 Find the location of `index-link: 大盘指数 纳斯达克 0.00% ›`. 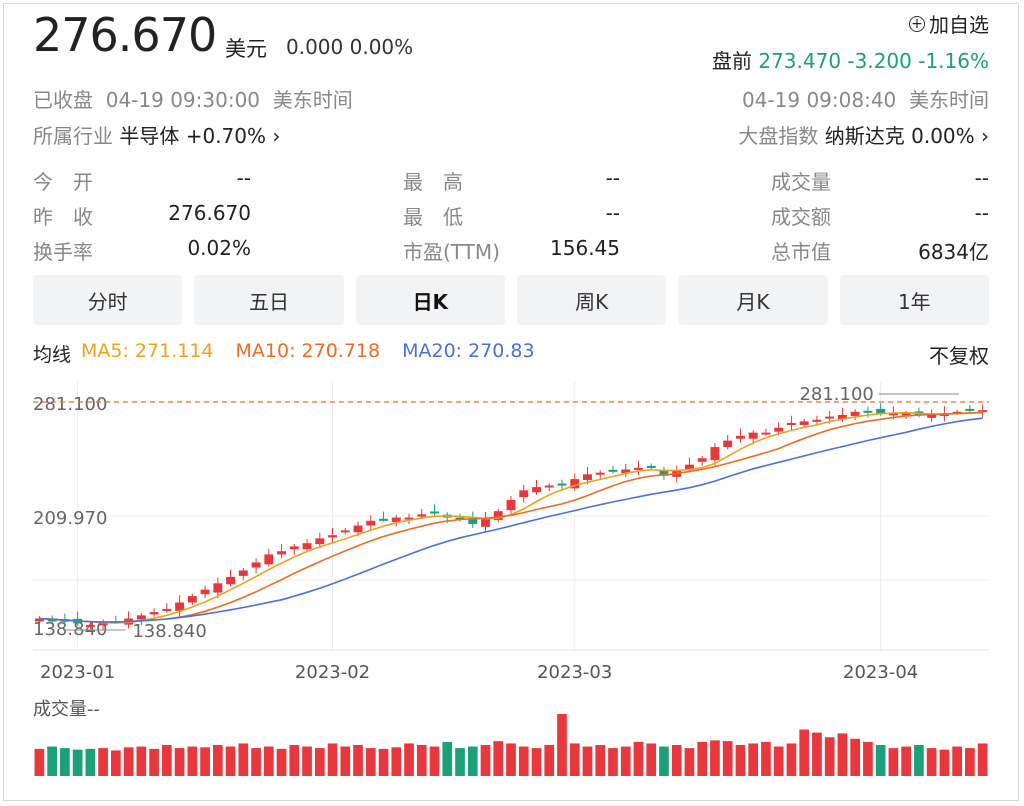

index-link: 大盘指数 纳斯达克 0.00% › is located at coordinates (863, 134).